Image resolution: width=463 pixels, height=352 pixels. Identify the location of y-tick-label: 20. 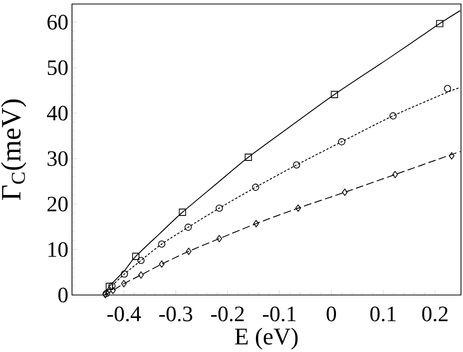
(58, 204).